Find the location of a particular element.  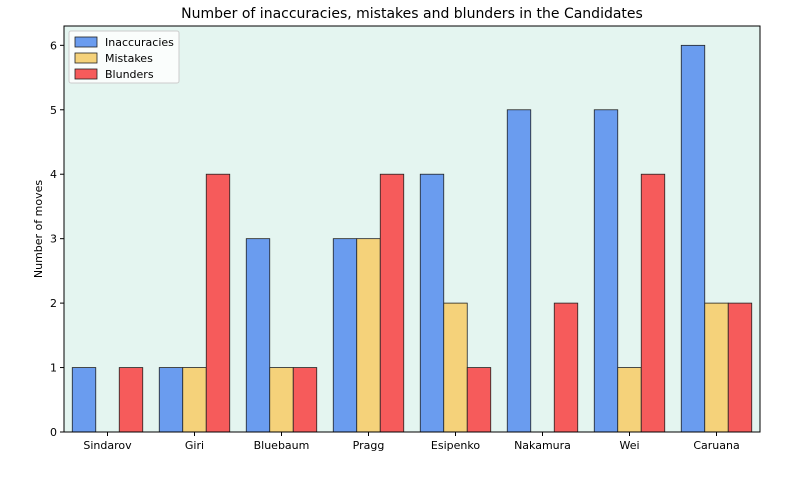

bar-inaccuracies-sindarov is located at coordinates (84, 400).